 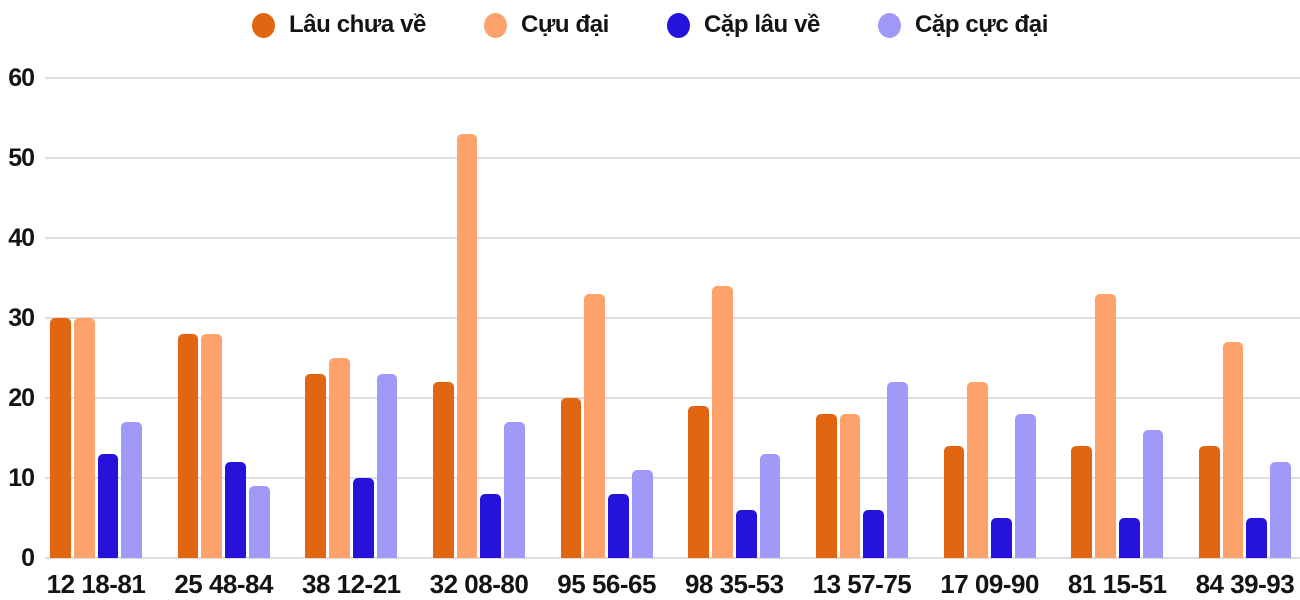 I want to click on bar-group: 25 48-84, so click(x=223, y=337).